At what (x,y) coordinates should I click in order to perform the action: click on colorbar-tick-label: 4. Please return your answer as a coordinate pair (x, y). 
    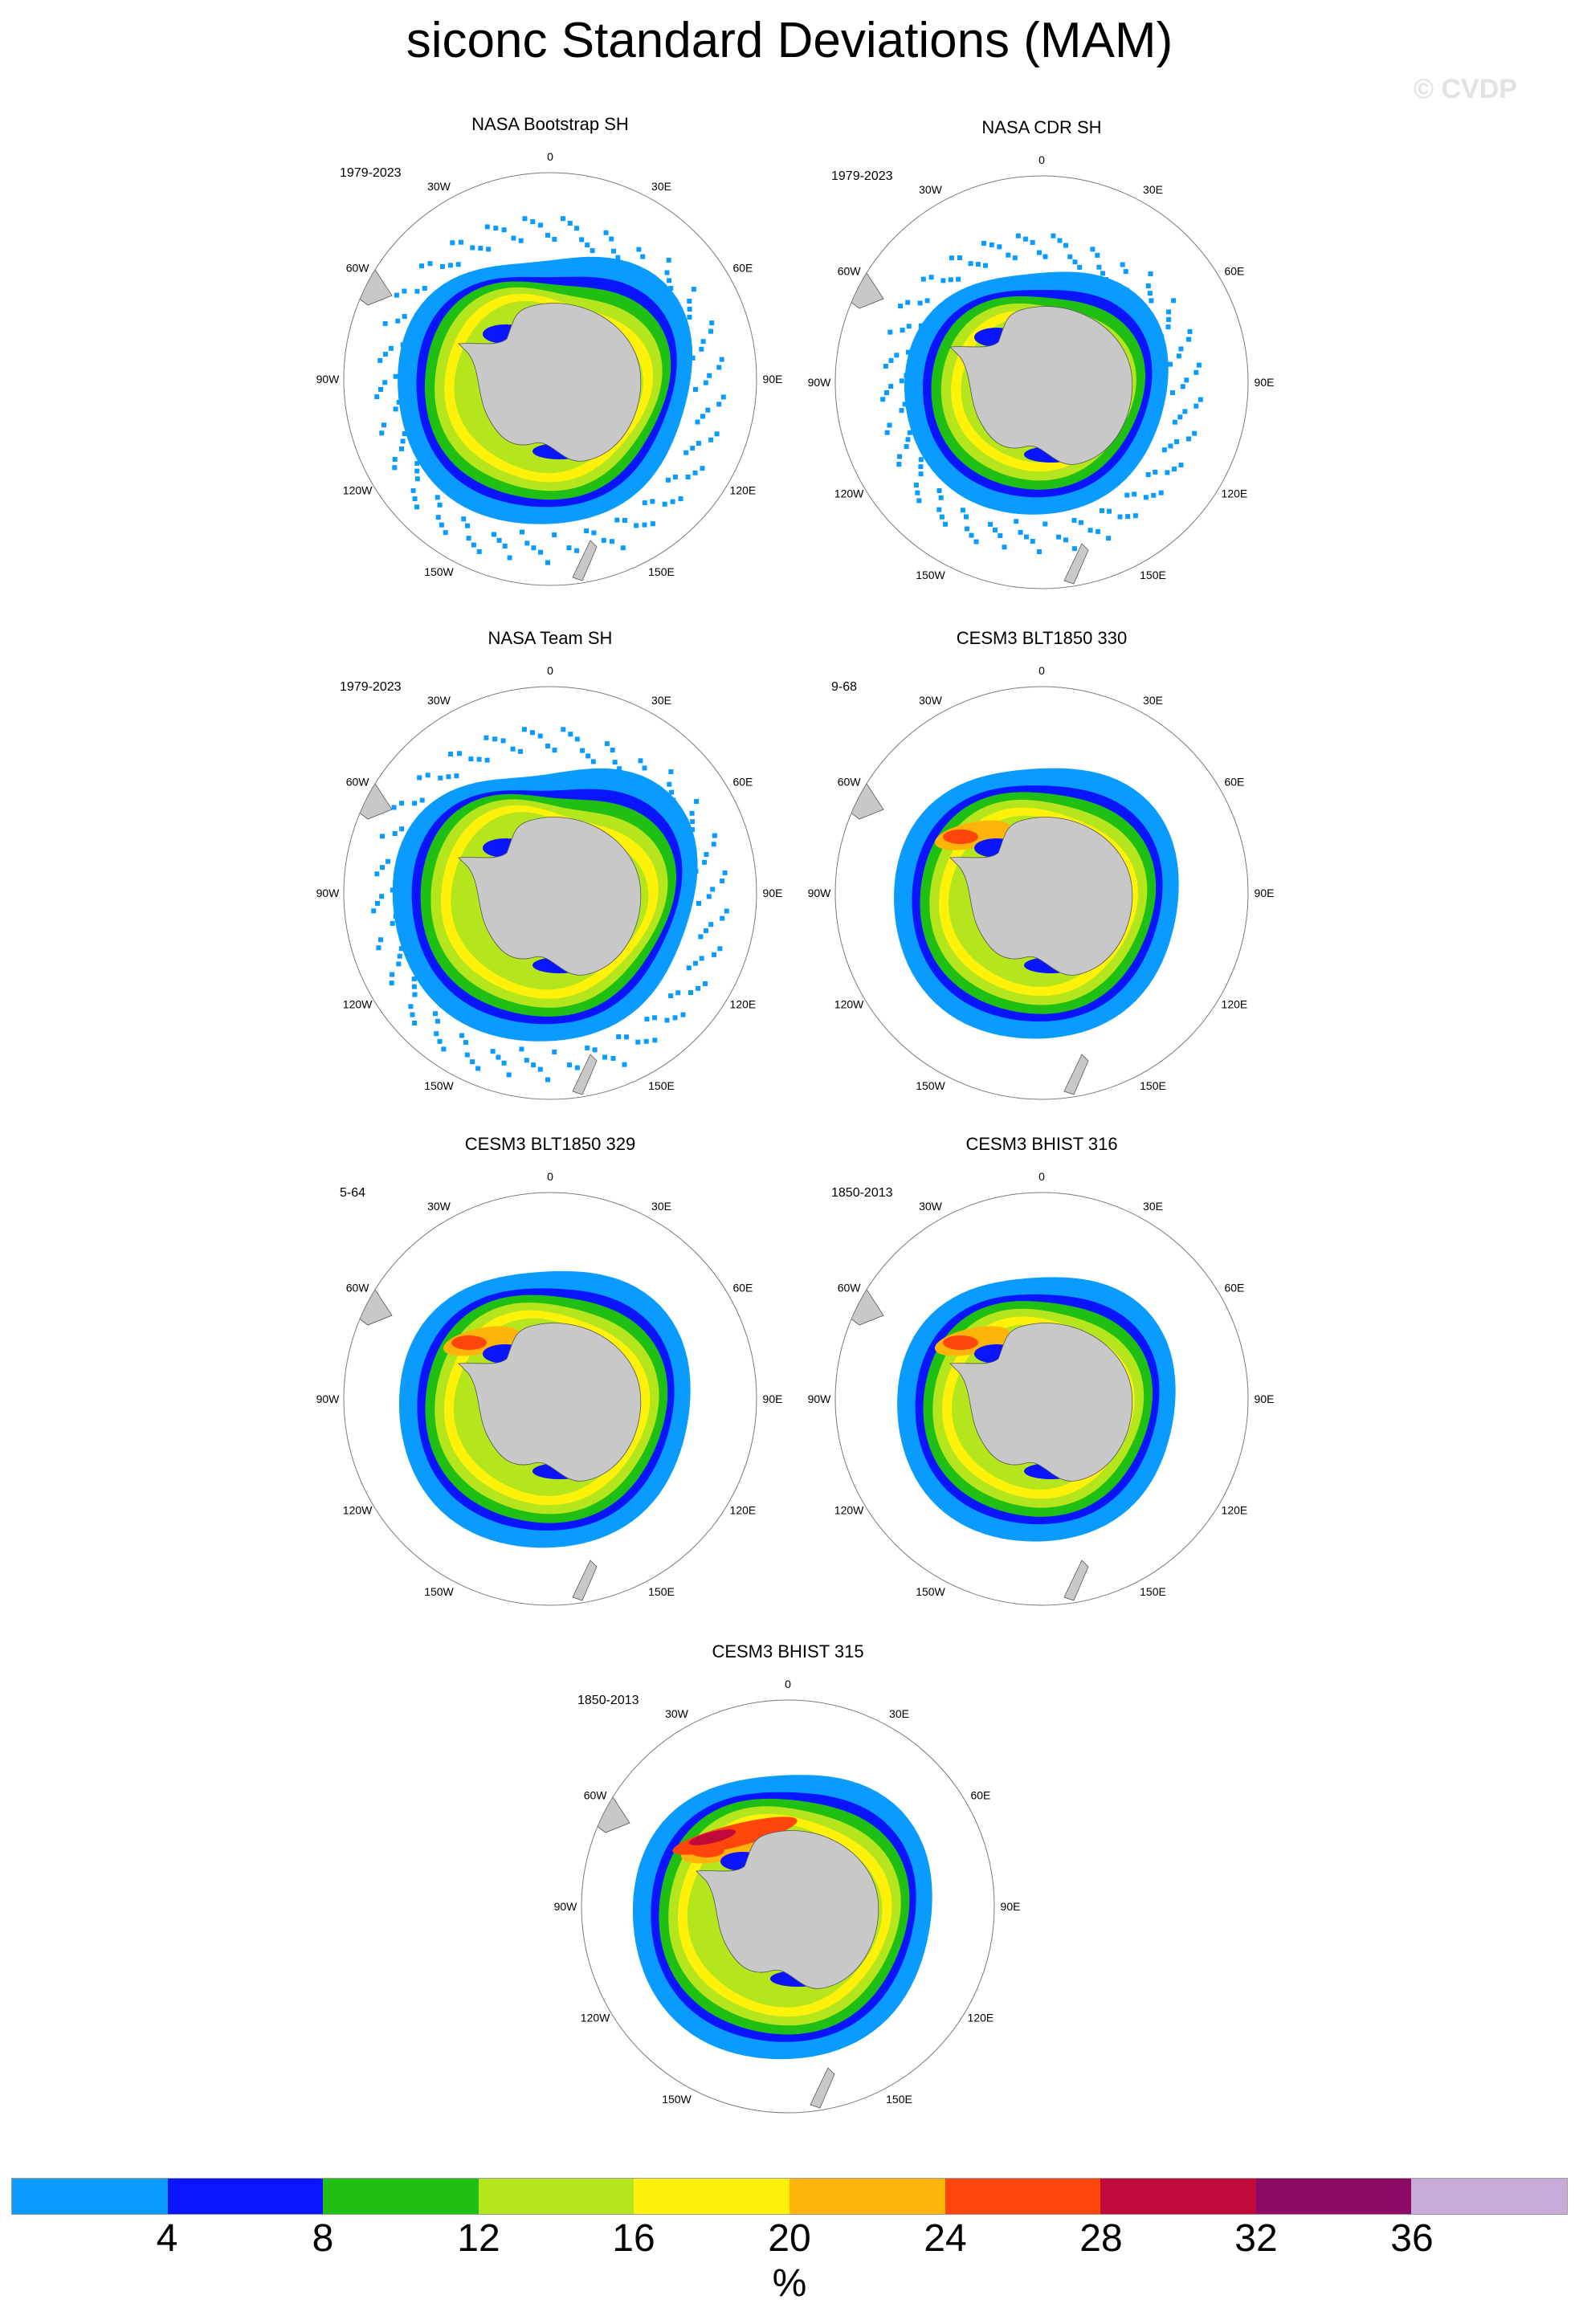
    Looking at the image, I should click on (167, 2239).